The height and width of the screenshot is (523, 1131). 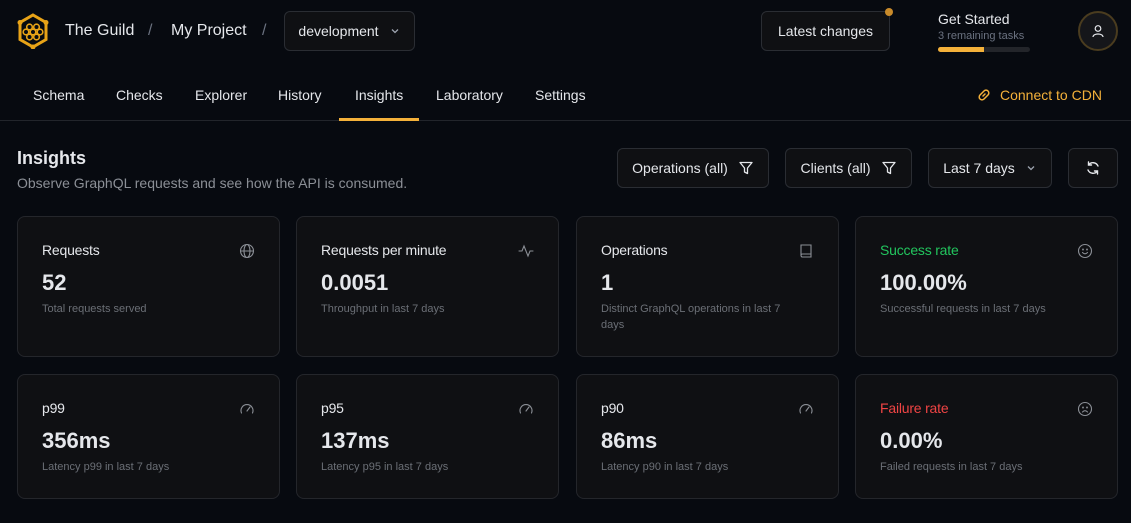 What do you see at coordinates (806, 251) in the screenshot?
I see `book-icon` at bounding box center [806, 251].